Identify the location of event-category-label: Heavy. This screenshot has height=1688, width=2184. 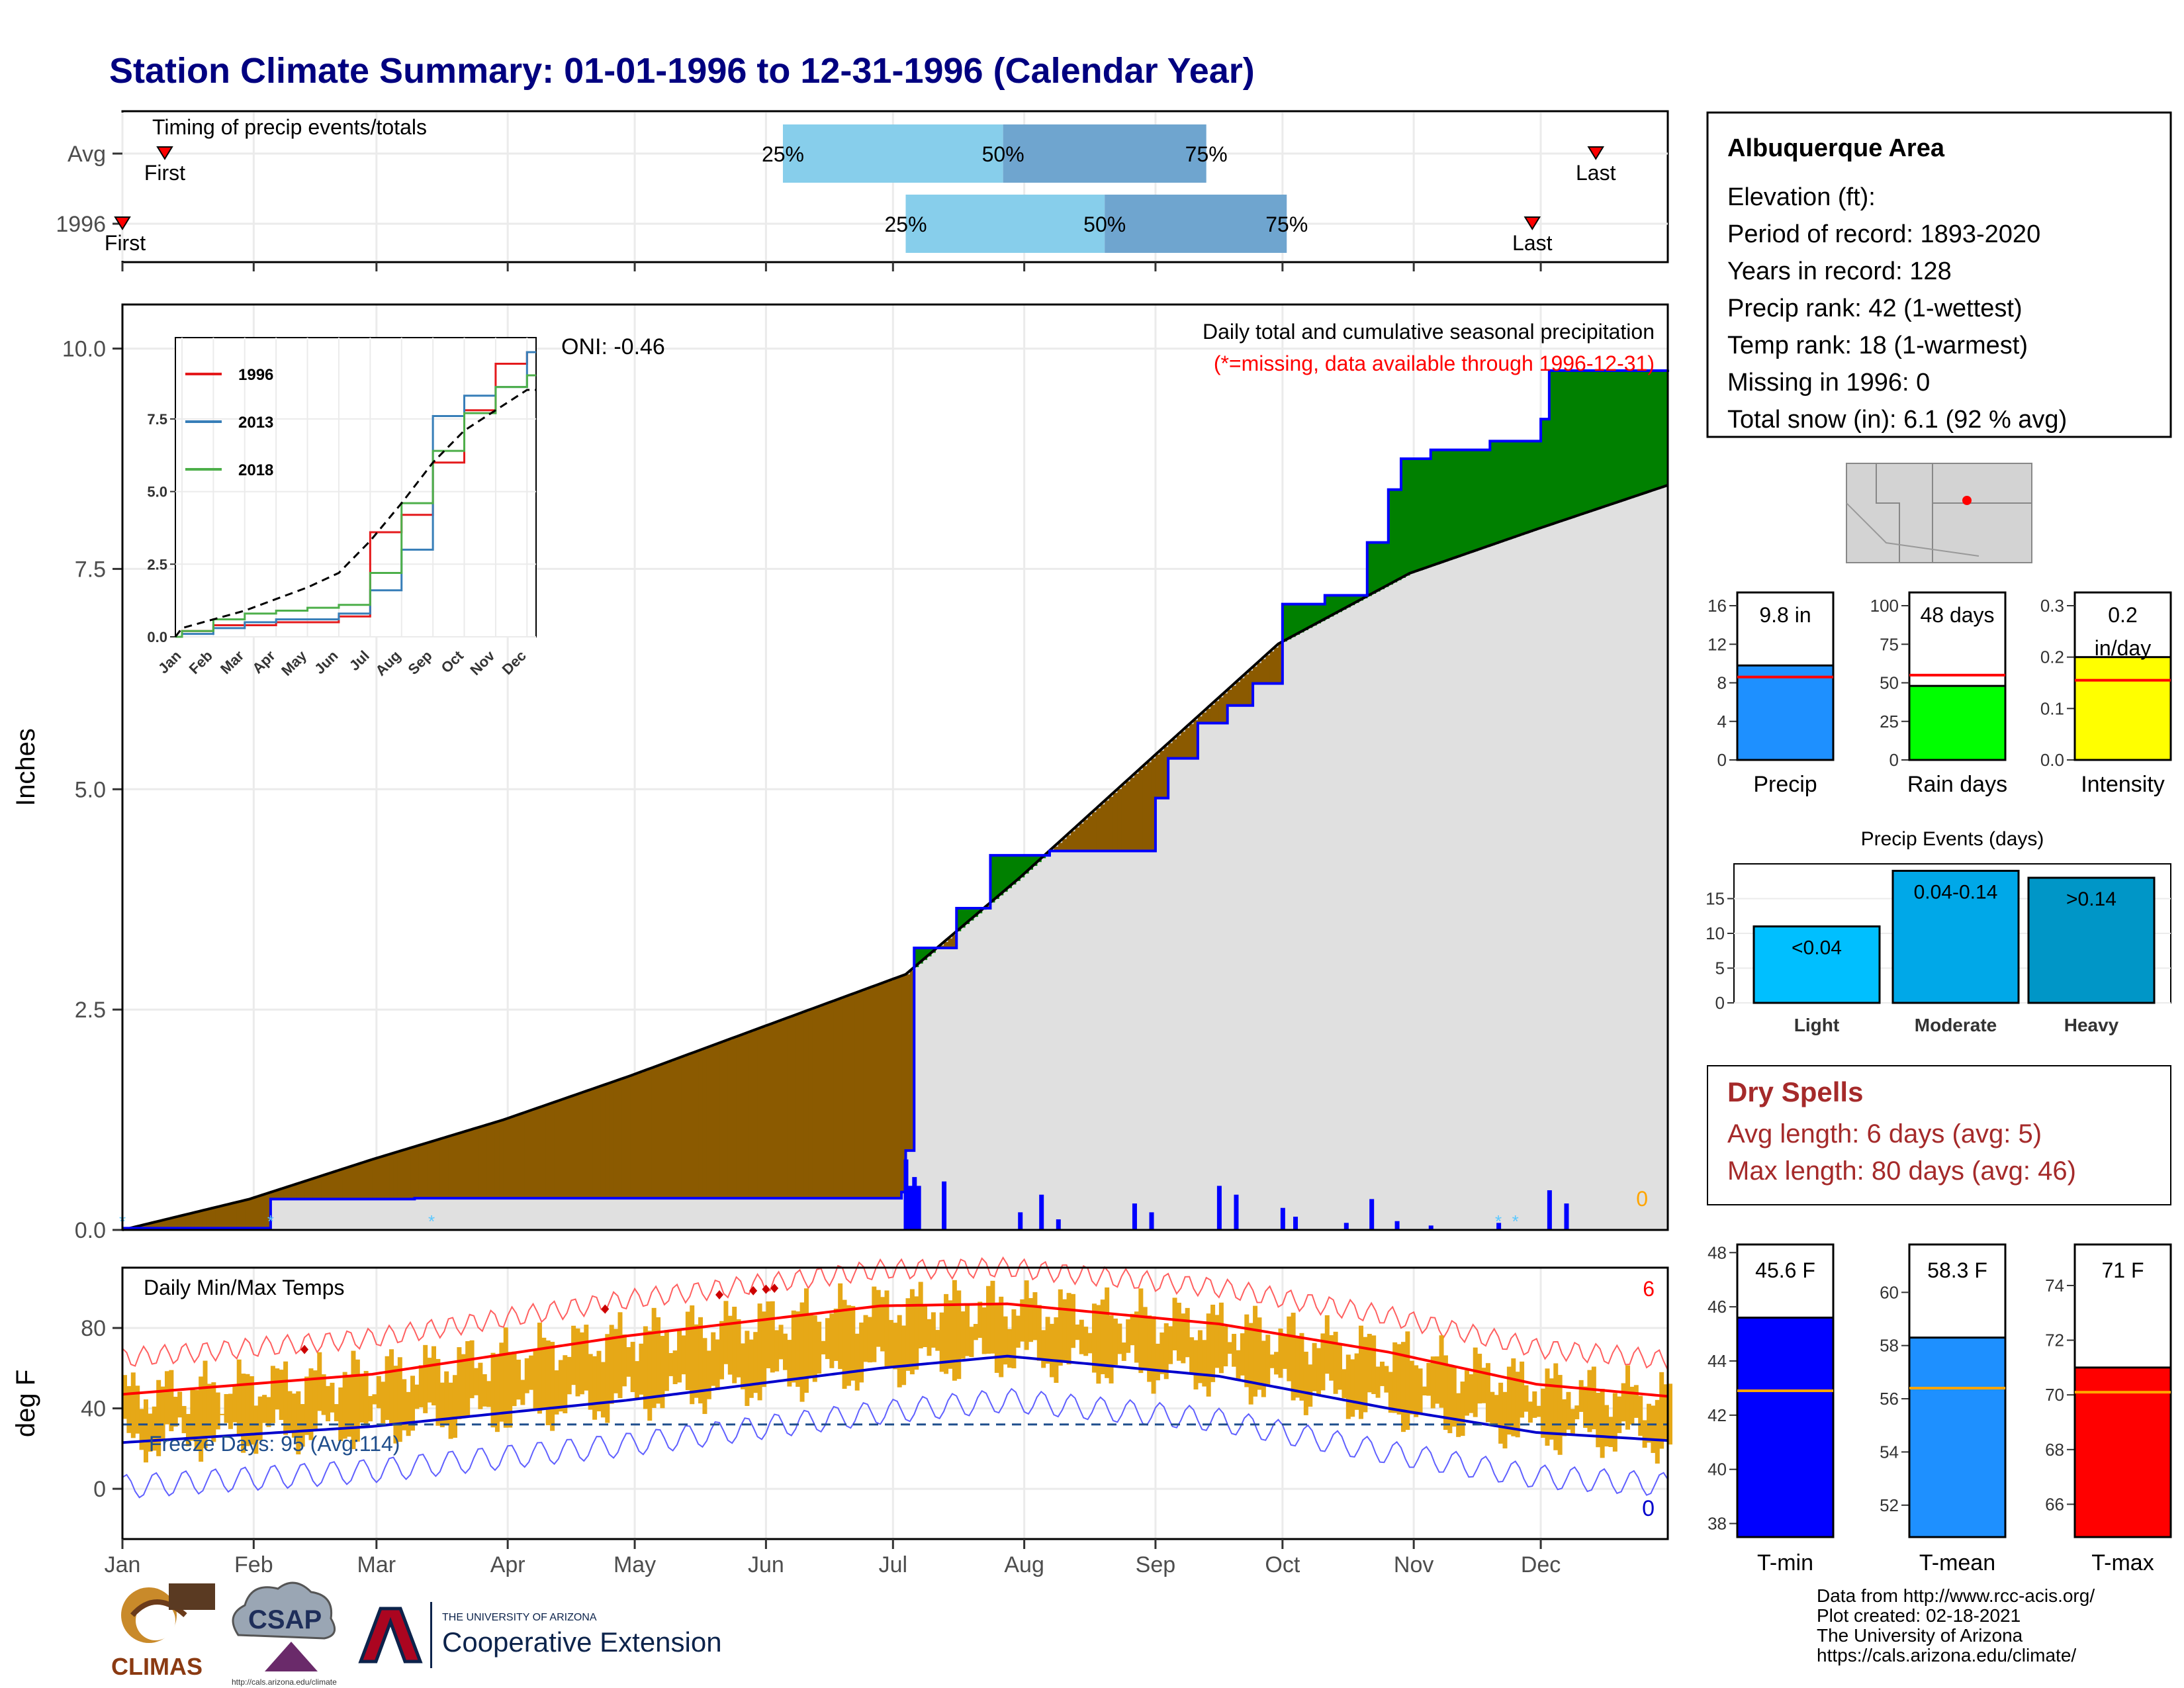
(2091, 1025).